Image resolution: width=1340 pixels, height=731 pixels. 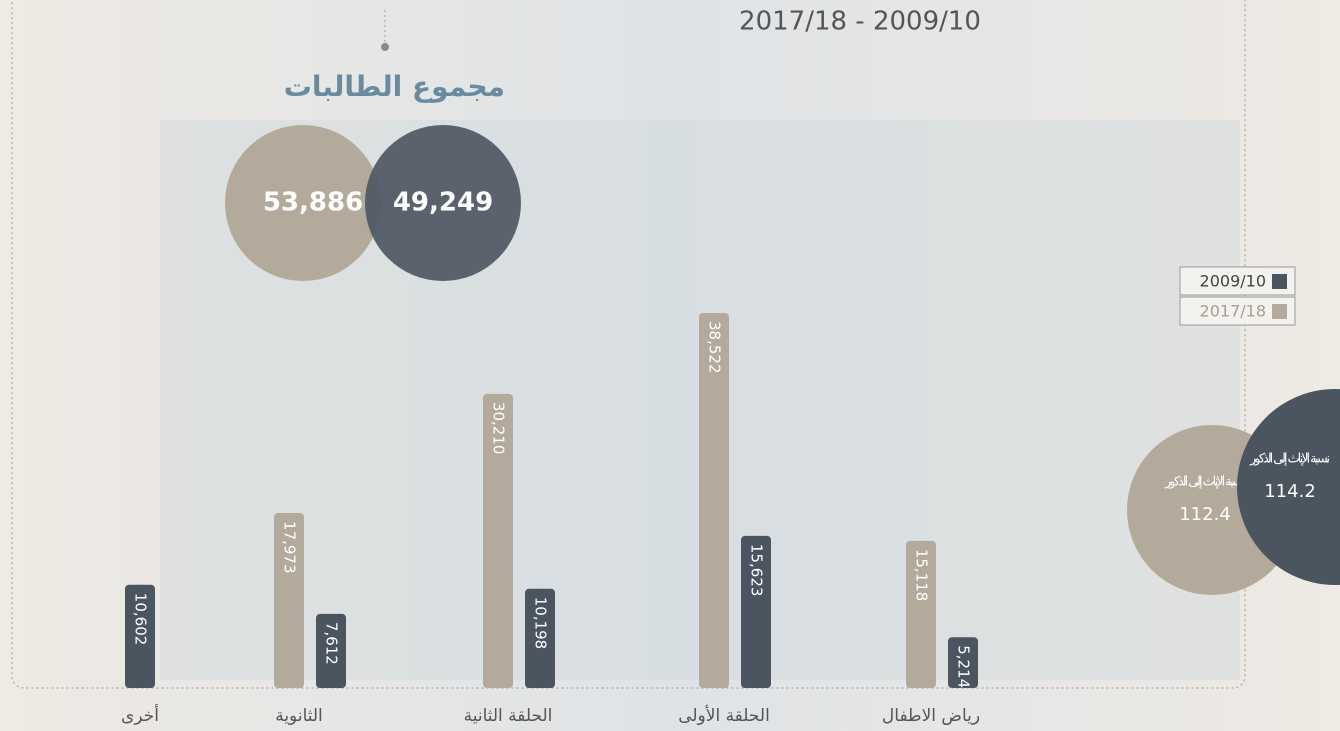 I want to click on ratio-circle, so click(x=1288, y=487).